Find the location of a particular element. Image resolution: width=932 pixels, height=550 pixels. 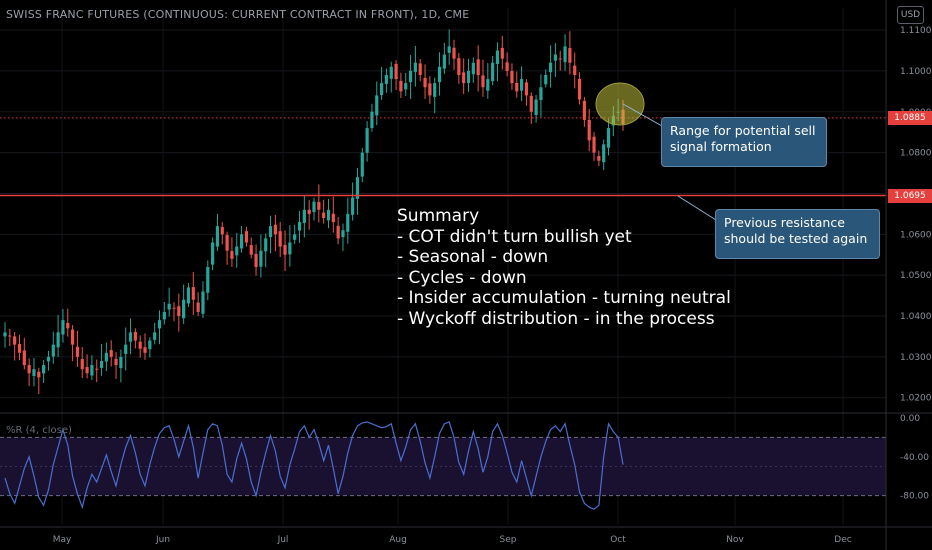

osc-tick-label: 0.00 is located at coordinates (910, 419).